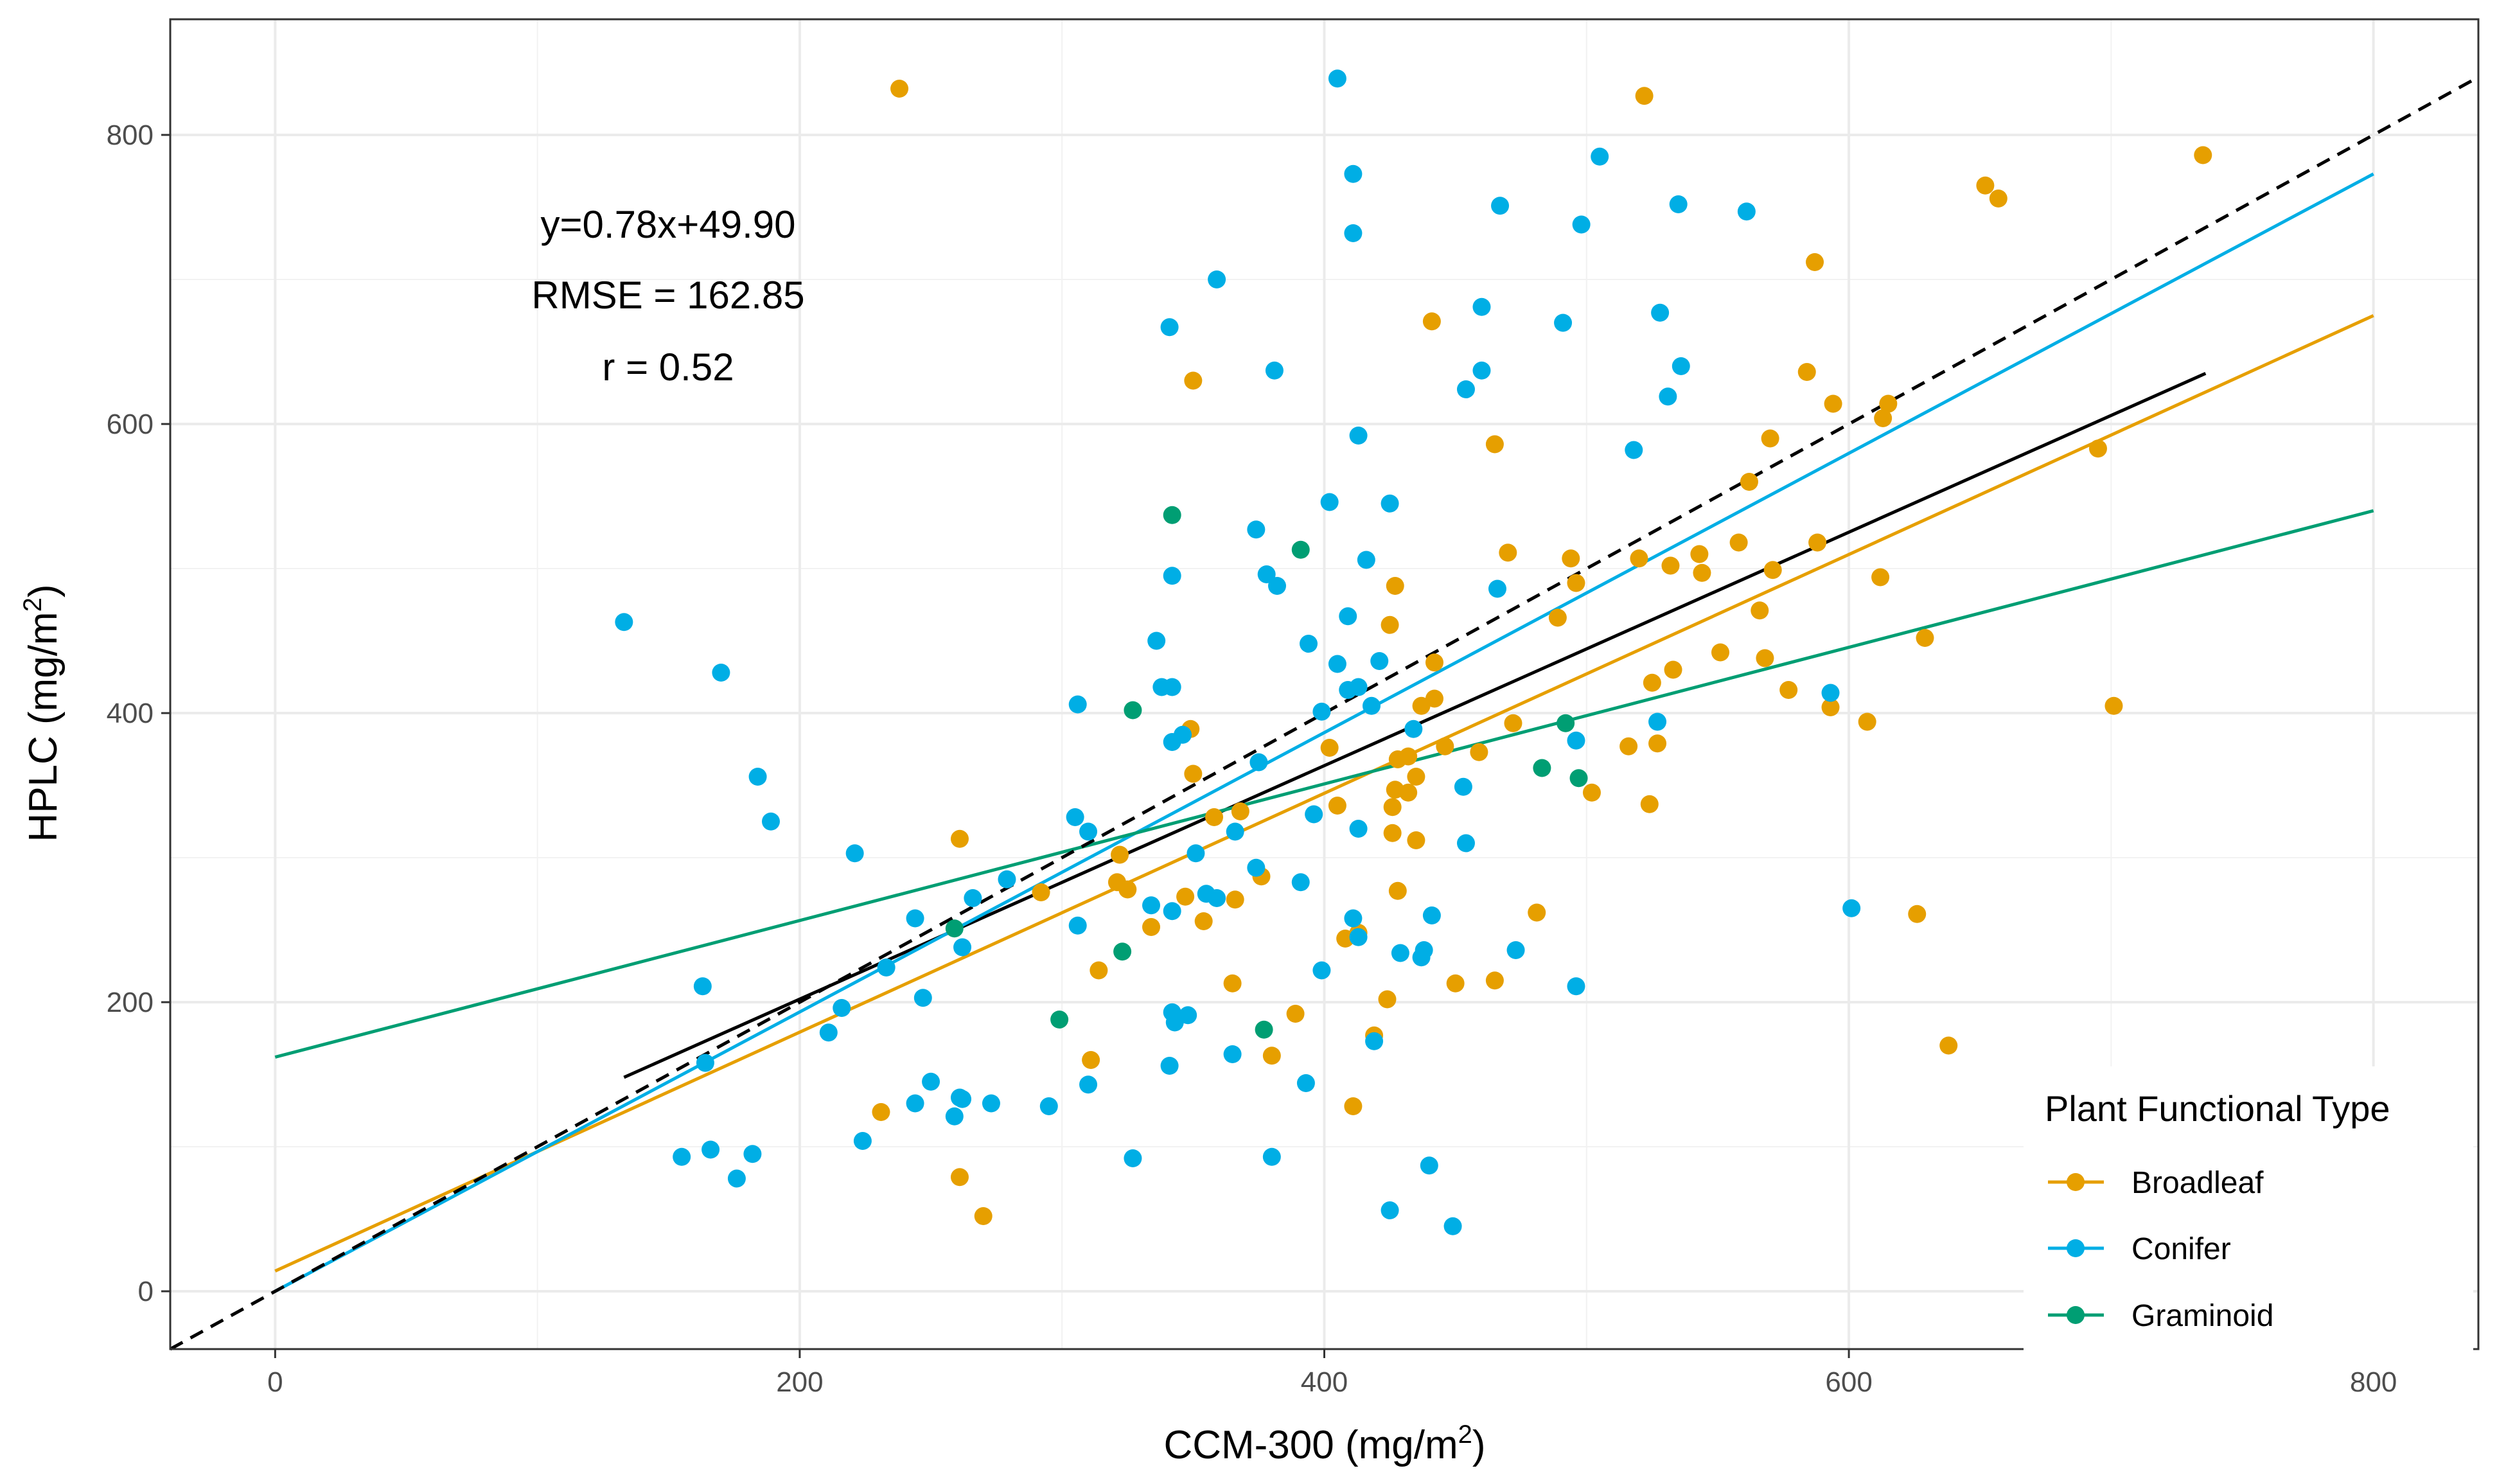  What do you see at coordinates (668, 296) in the screenshot?
I see `stats-annotation: y=0.78x+49.90 RMSE = 162.85 r = 0.52` at bounding box center [668, 296].